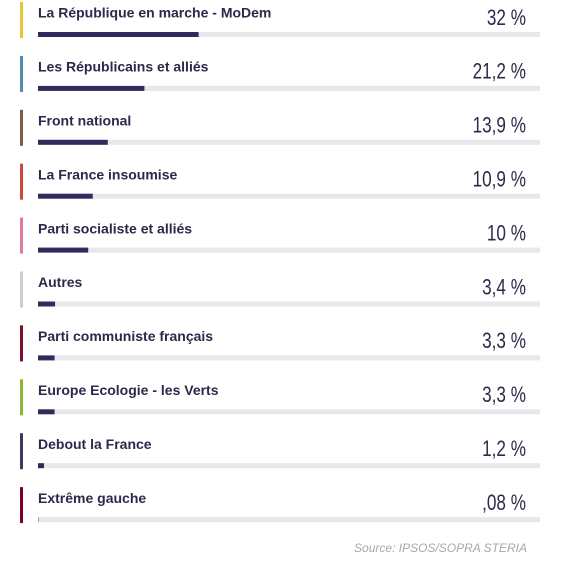 The height and width of the screenshot is (565, 564). What do you see at coordinates (92, 498) in the screenshot?
I see `category-label: Extrême gauche` at bounding box center [92, 498].